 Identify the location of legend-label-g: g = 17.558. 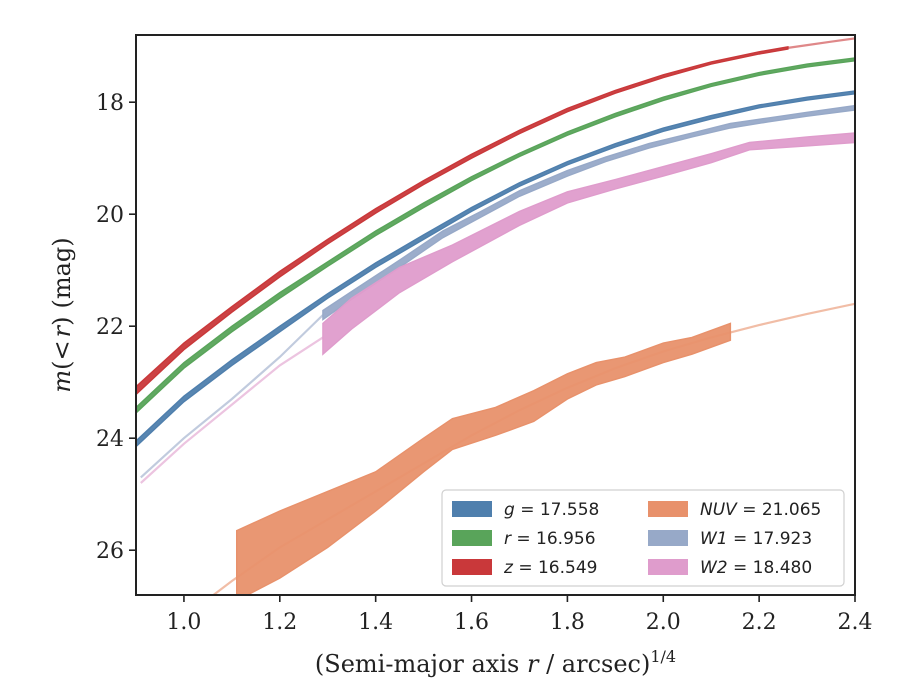
(551, 510).